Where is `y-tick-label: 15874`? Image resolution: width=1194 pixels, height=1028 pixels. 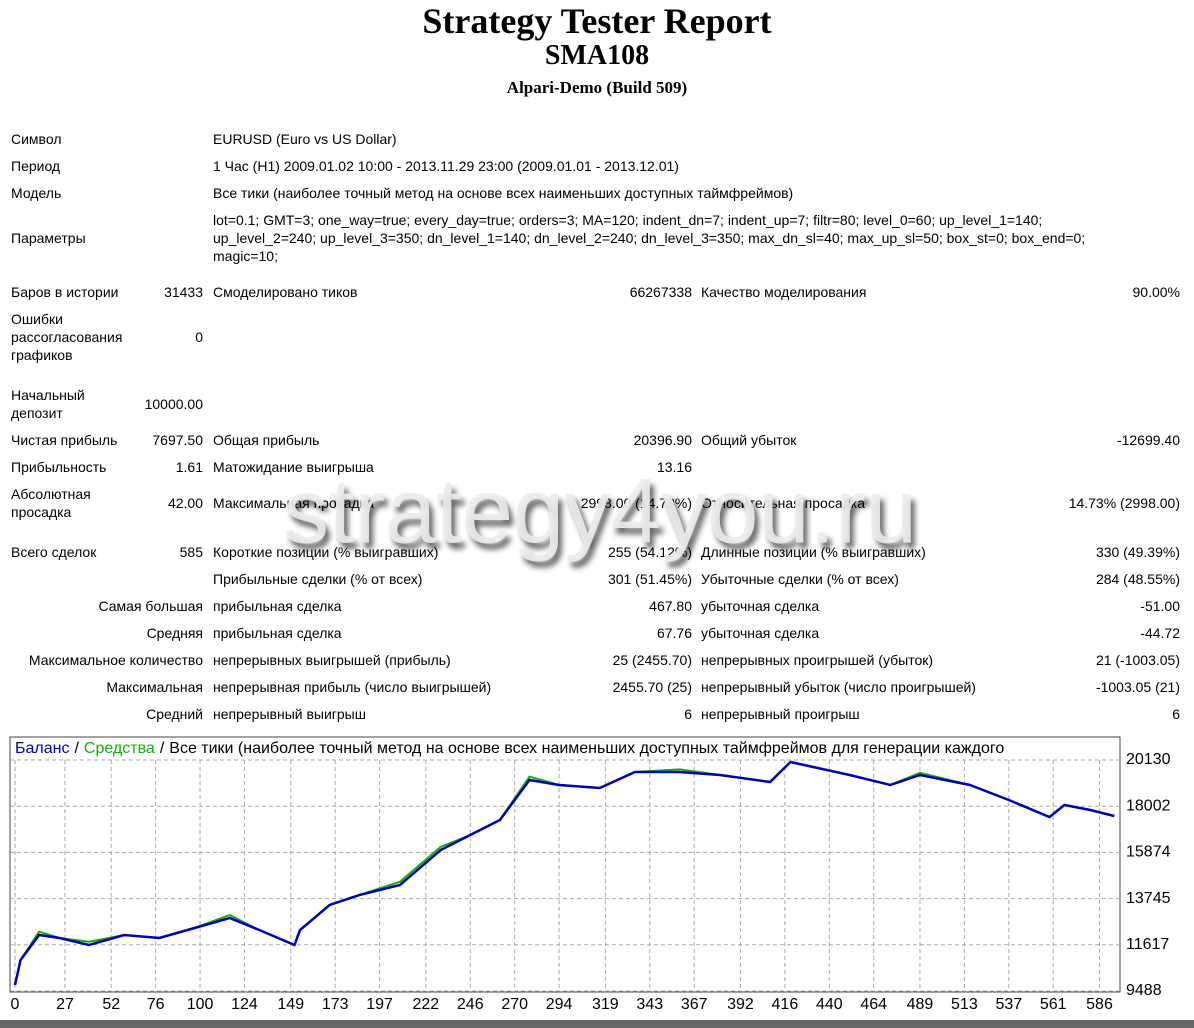 y-tick-label: 15874 is located at coordinates (1148, 852).